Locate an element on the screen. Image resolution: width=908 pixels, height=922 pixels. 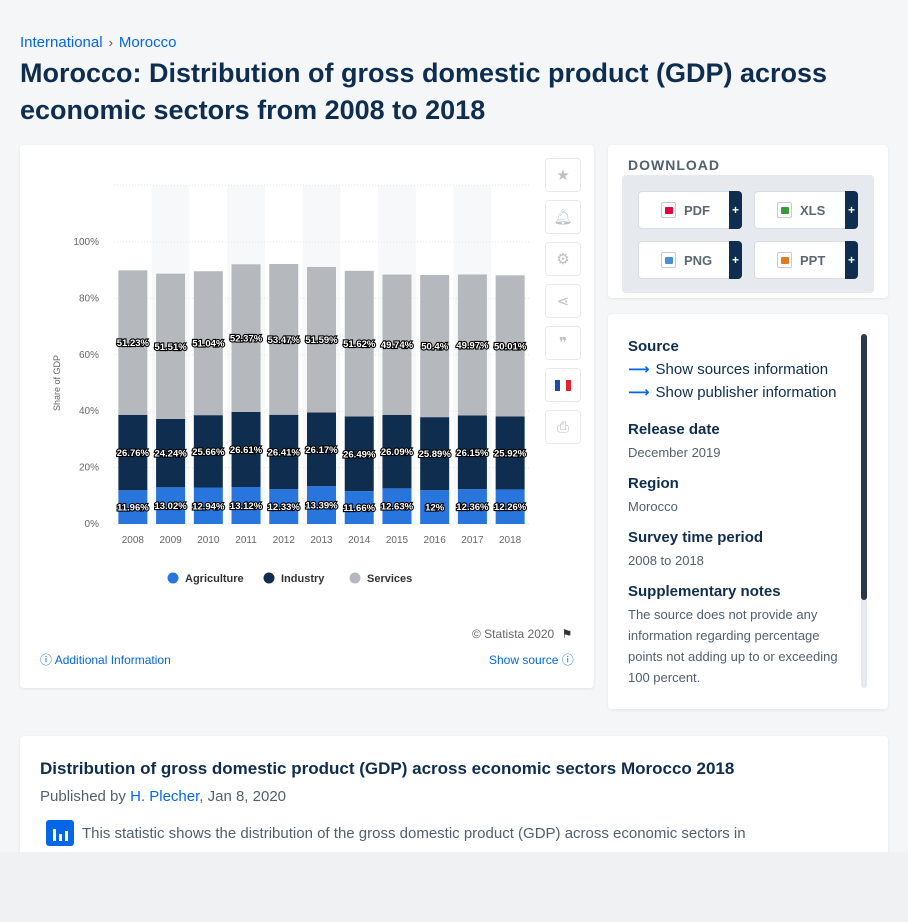
download-ppt-button: PPT + is located at coordinates (806, 260).